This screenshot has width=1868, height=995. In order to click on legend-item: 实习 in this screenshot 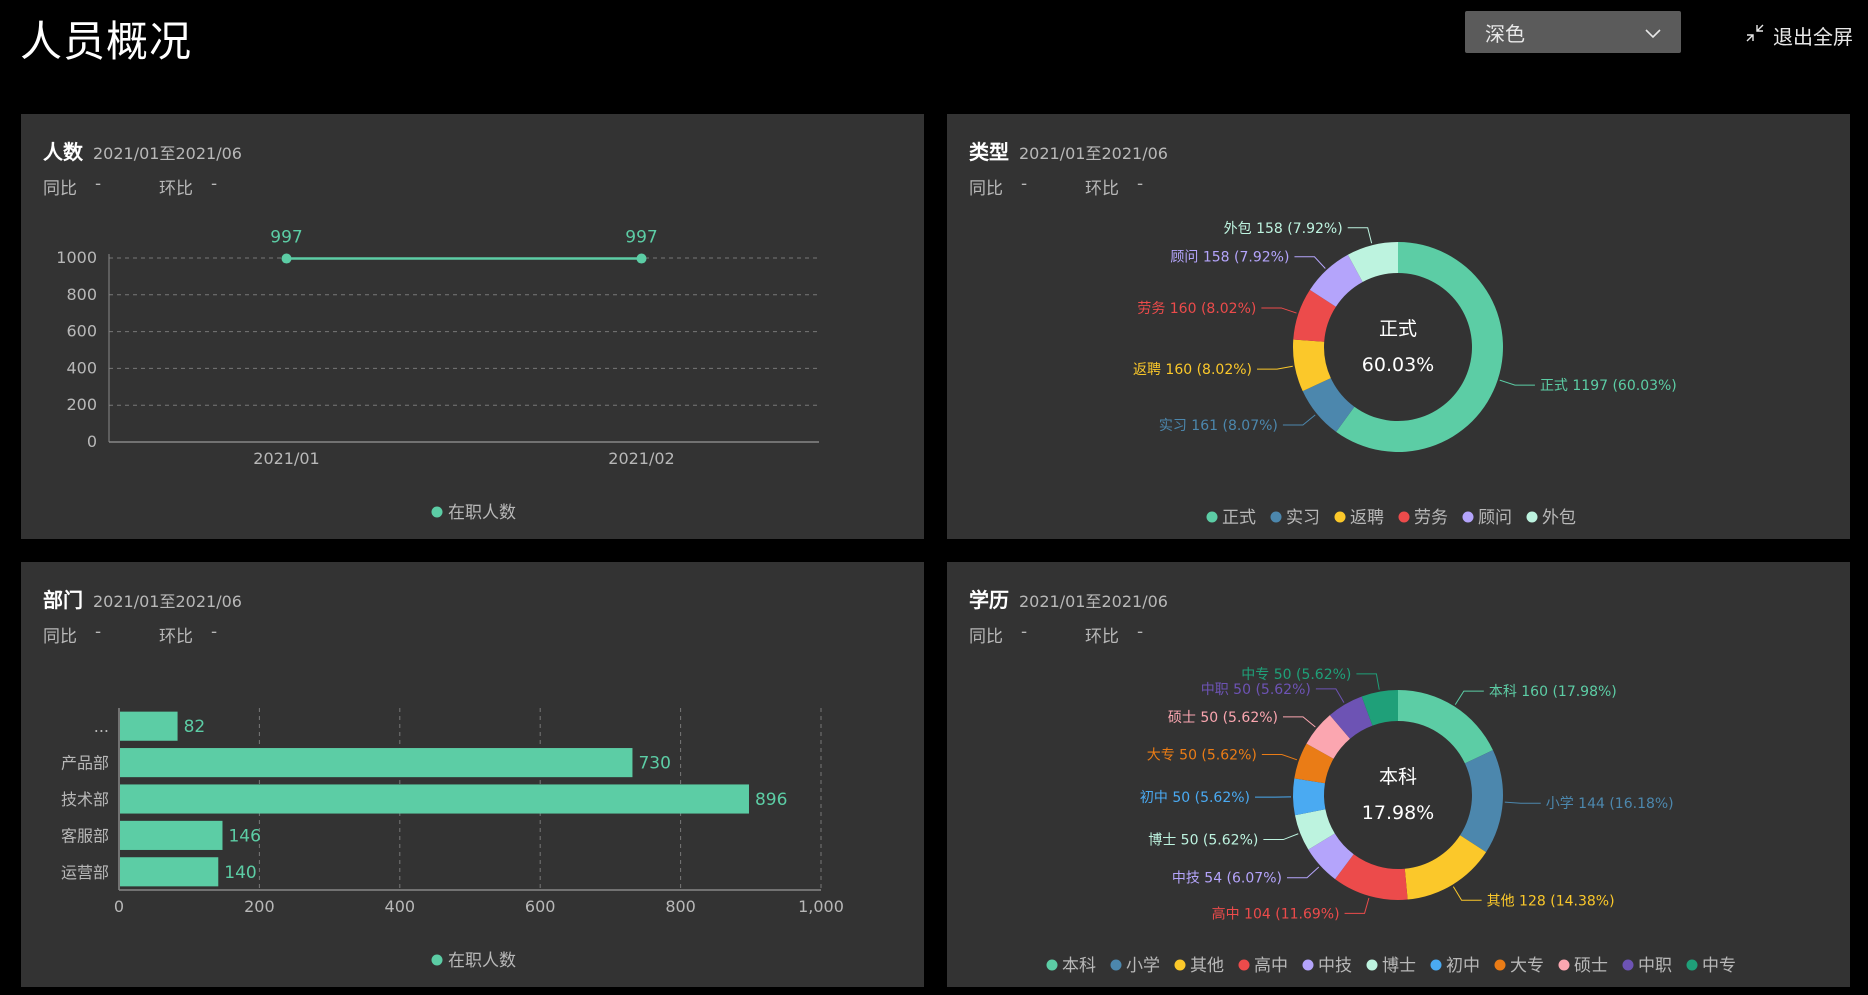, I will do `click(1295, 518)`.